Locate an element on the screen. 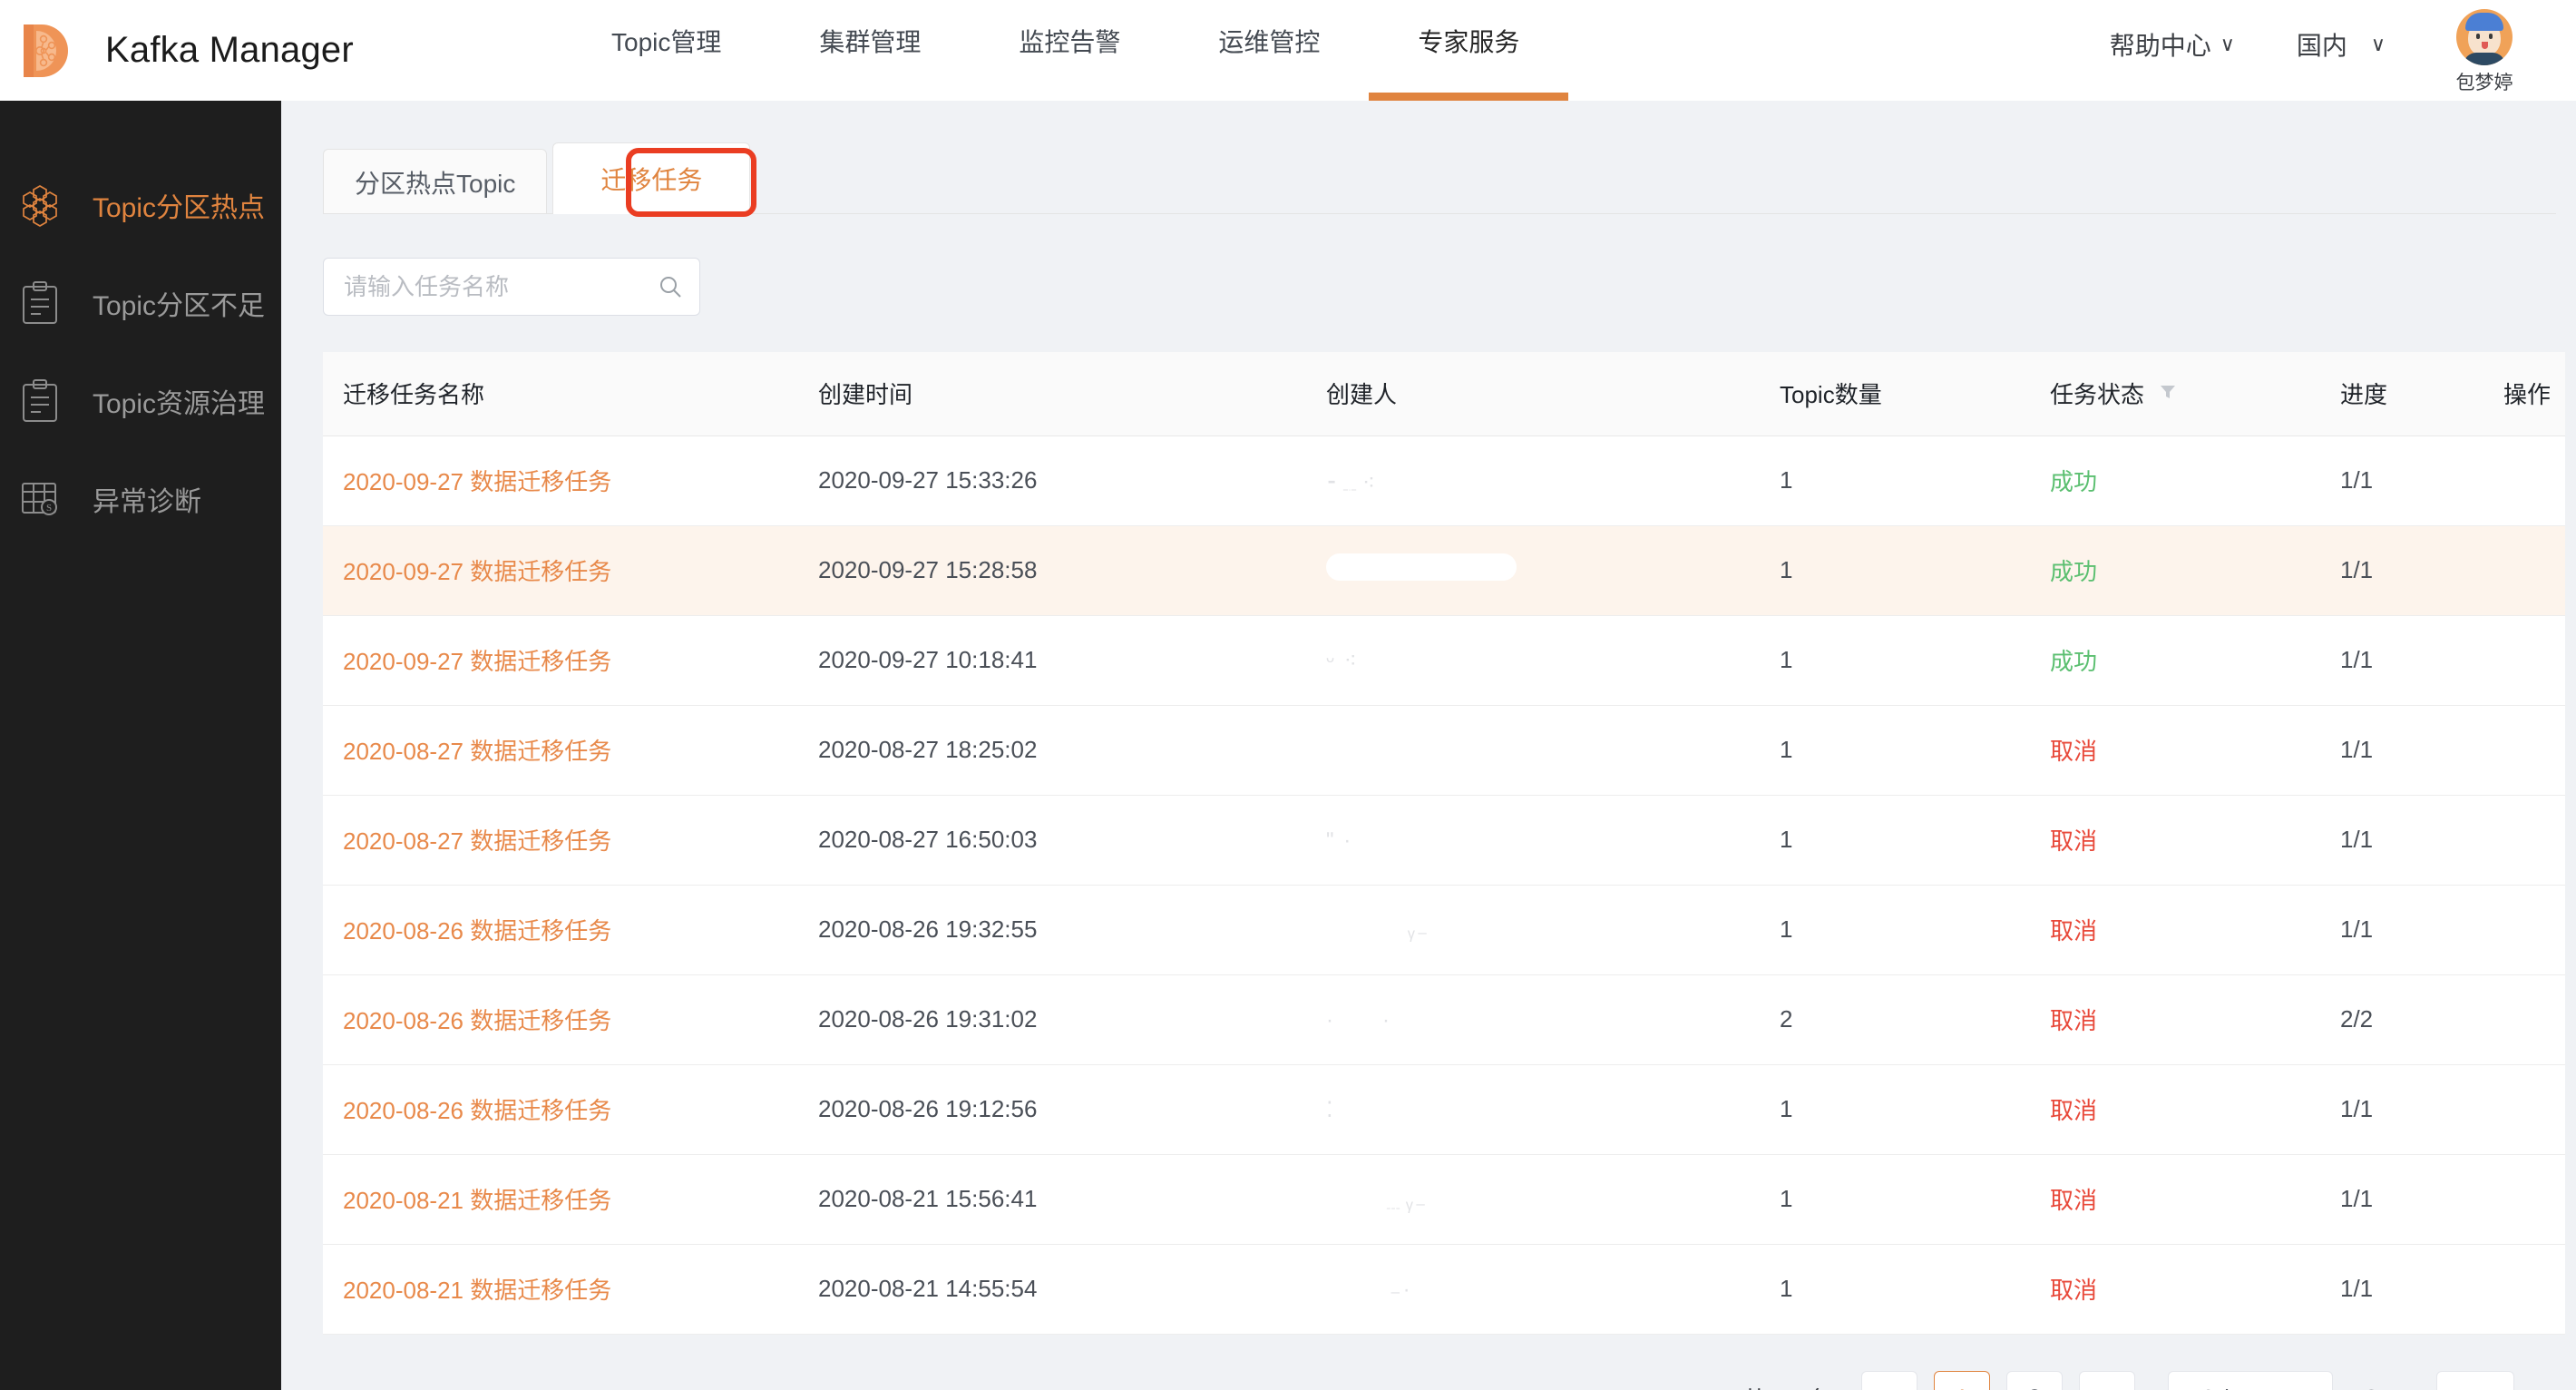  goto-page-input is located at coordinates (2475, 1380).